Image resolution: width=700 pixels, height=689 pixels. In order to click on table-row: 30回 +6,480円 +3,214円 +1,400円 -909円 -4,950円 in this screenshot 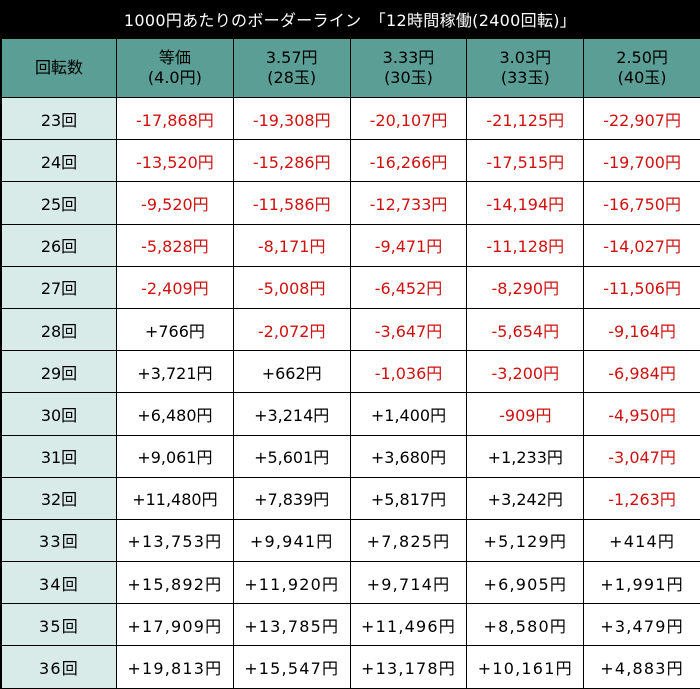, I will do `click(350, 414)`.